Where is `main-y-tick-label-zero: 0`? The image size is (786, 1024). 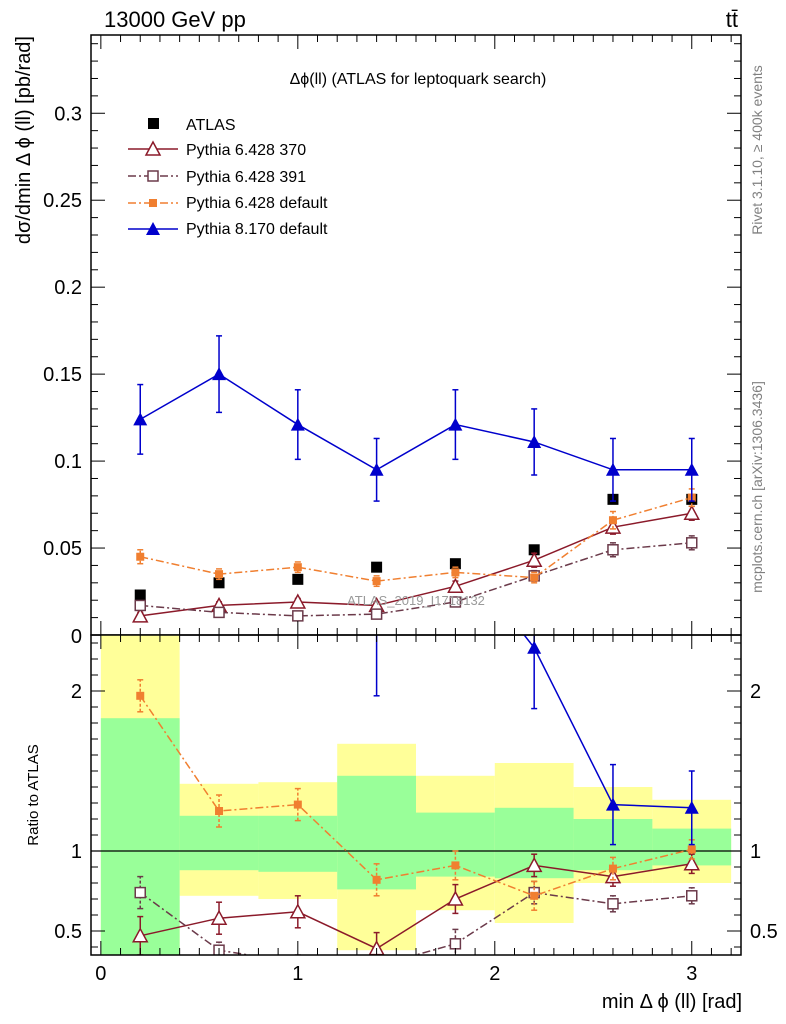 main-y-tick-label-zero: 0 is located at coordinates (76, 637).